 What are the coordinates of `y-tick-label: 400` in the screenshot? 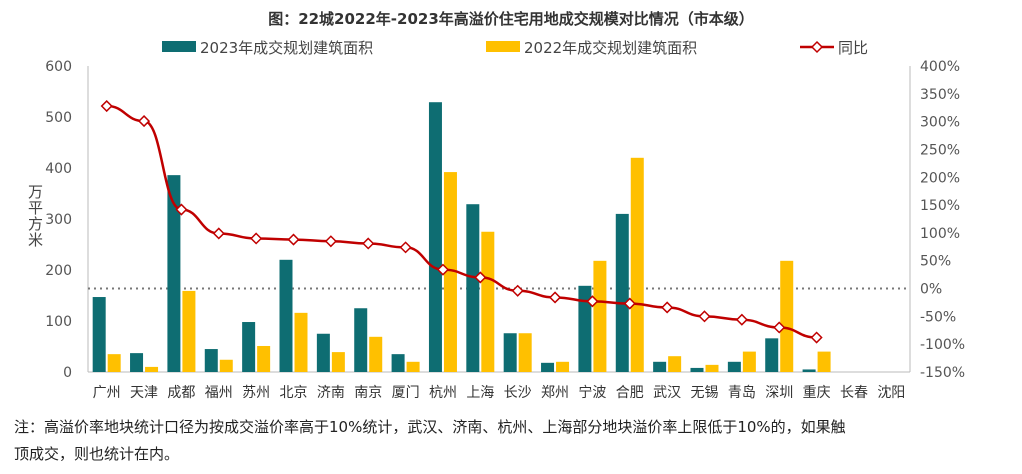 It's located at (58, 169).